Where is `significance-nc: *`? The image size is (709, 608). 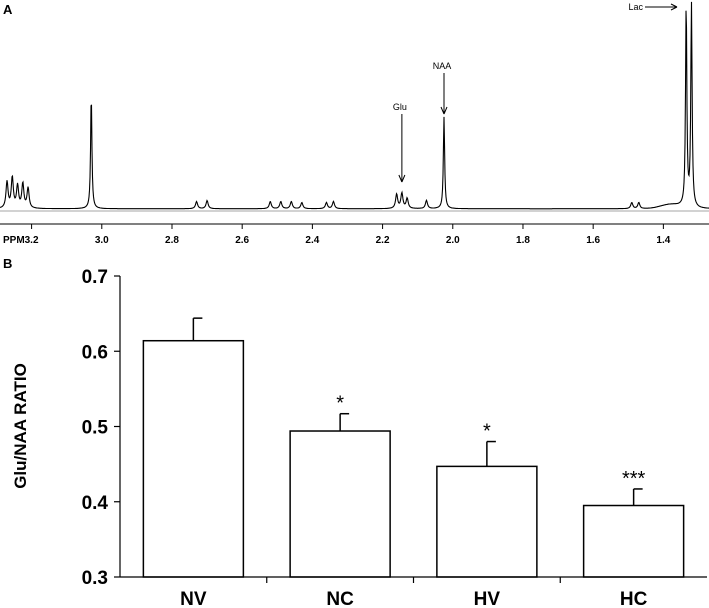 significance-nc: * is located at coordinates (340, 404).